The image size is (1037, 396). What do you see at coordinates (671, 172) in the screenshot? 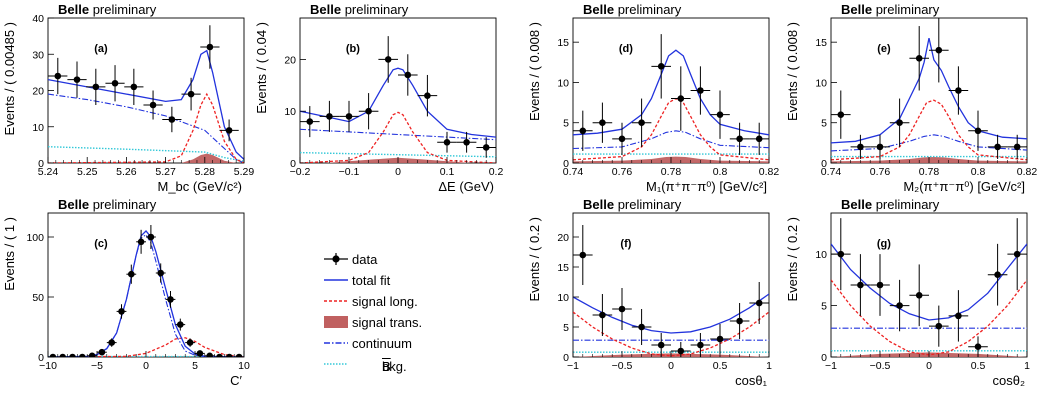
I see `x-tick-label: 0.78` at bounding box center [671, 172].